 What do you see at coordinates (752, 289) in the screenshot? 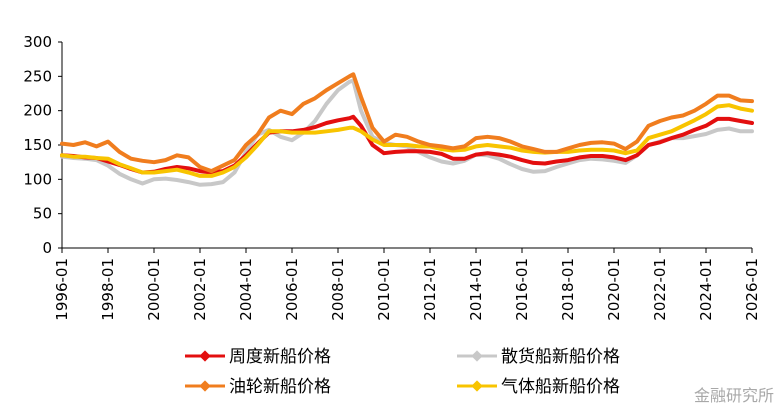
I see `x-tick-label: 2026-01` at bounding box center [752, 289].